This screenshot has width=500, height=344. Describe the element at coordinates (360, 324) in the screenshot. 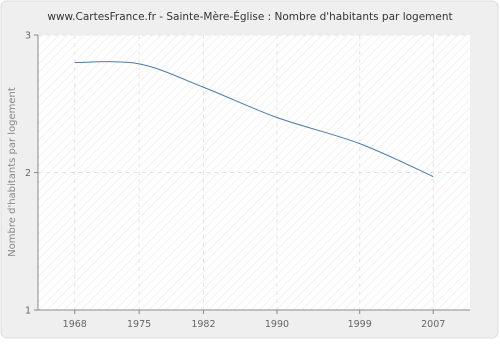

I see `x-tick-label: 1999` at that location.